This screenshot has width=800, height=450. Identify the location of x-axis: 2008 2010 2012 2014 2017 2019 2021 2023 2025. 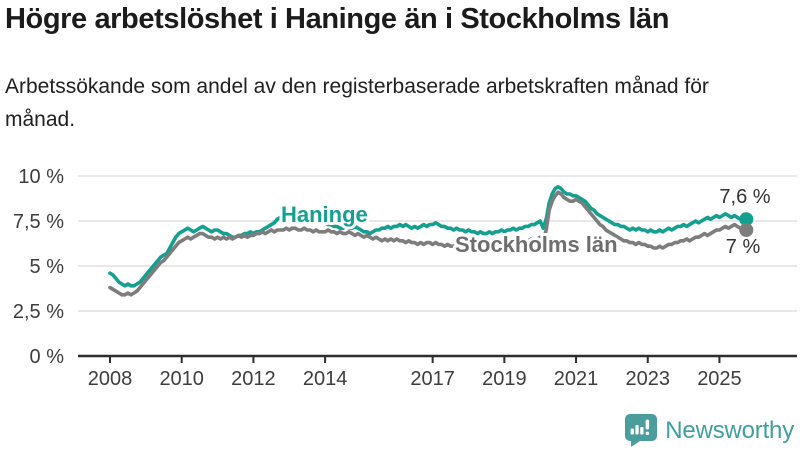
(415, 373).